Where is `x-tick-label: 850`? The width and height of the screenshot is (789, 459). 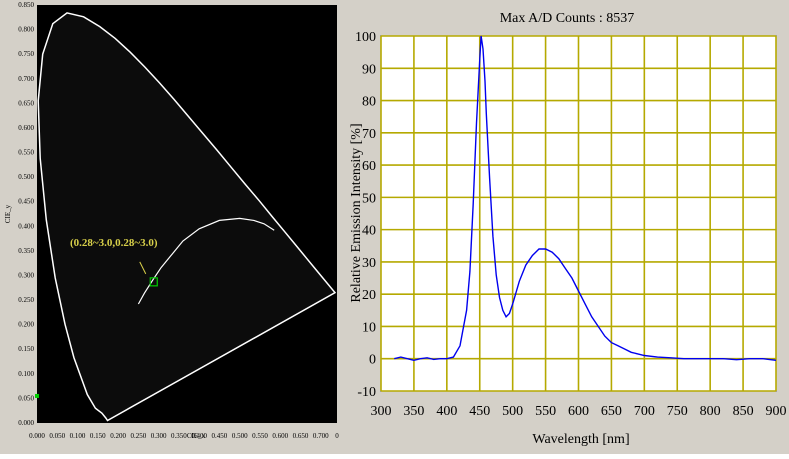
x-tick-label: 850 is located at coordinates (743, 411).